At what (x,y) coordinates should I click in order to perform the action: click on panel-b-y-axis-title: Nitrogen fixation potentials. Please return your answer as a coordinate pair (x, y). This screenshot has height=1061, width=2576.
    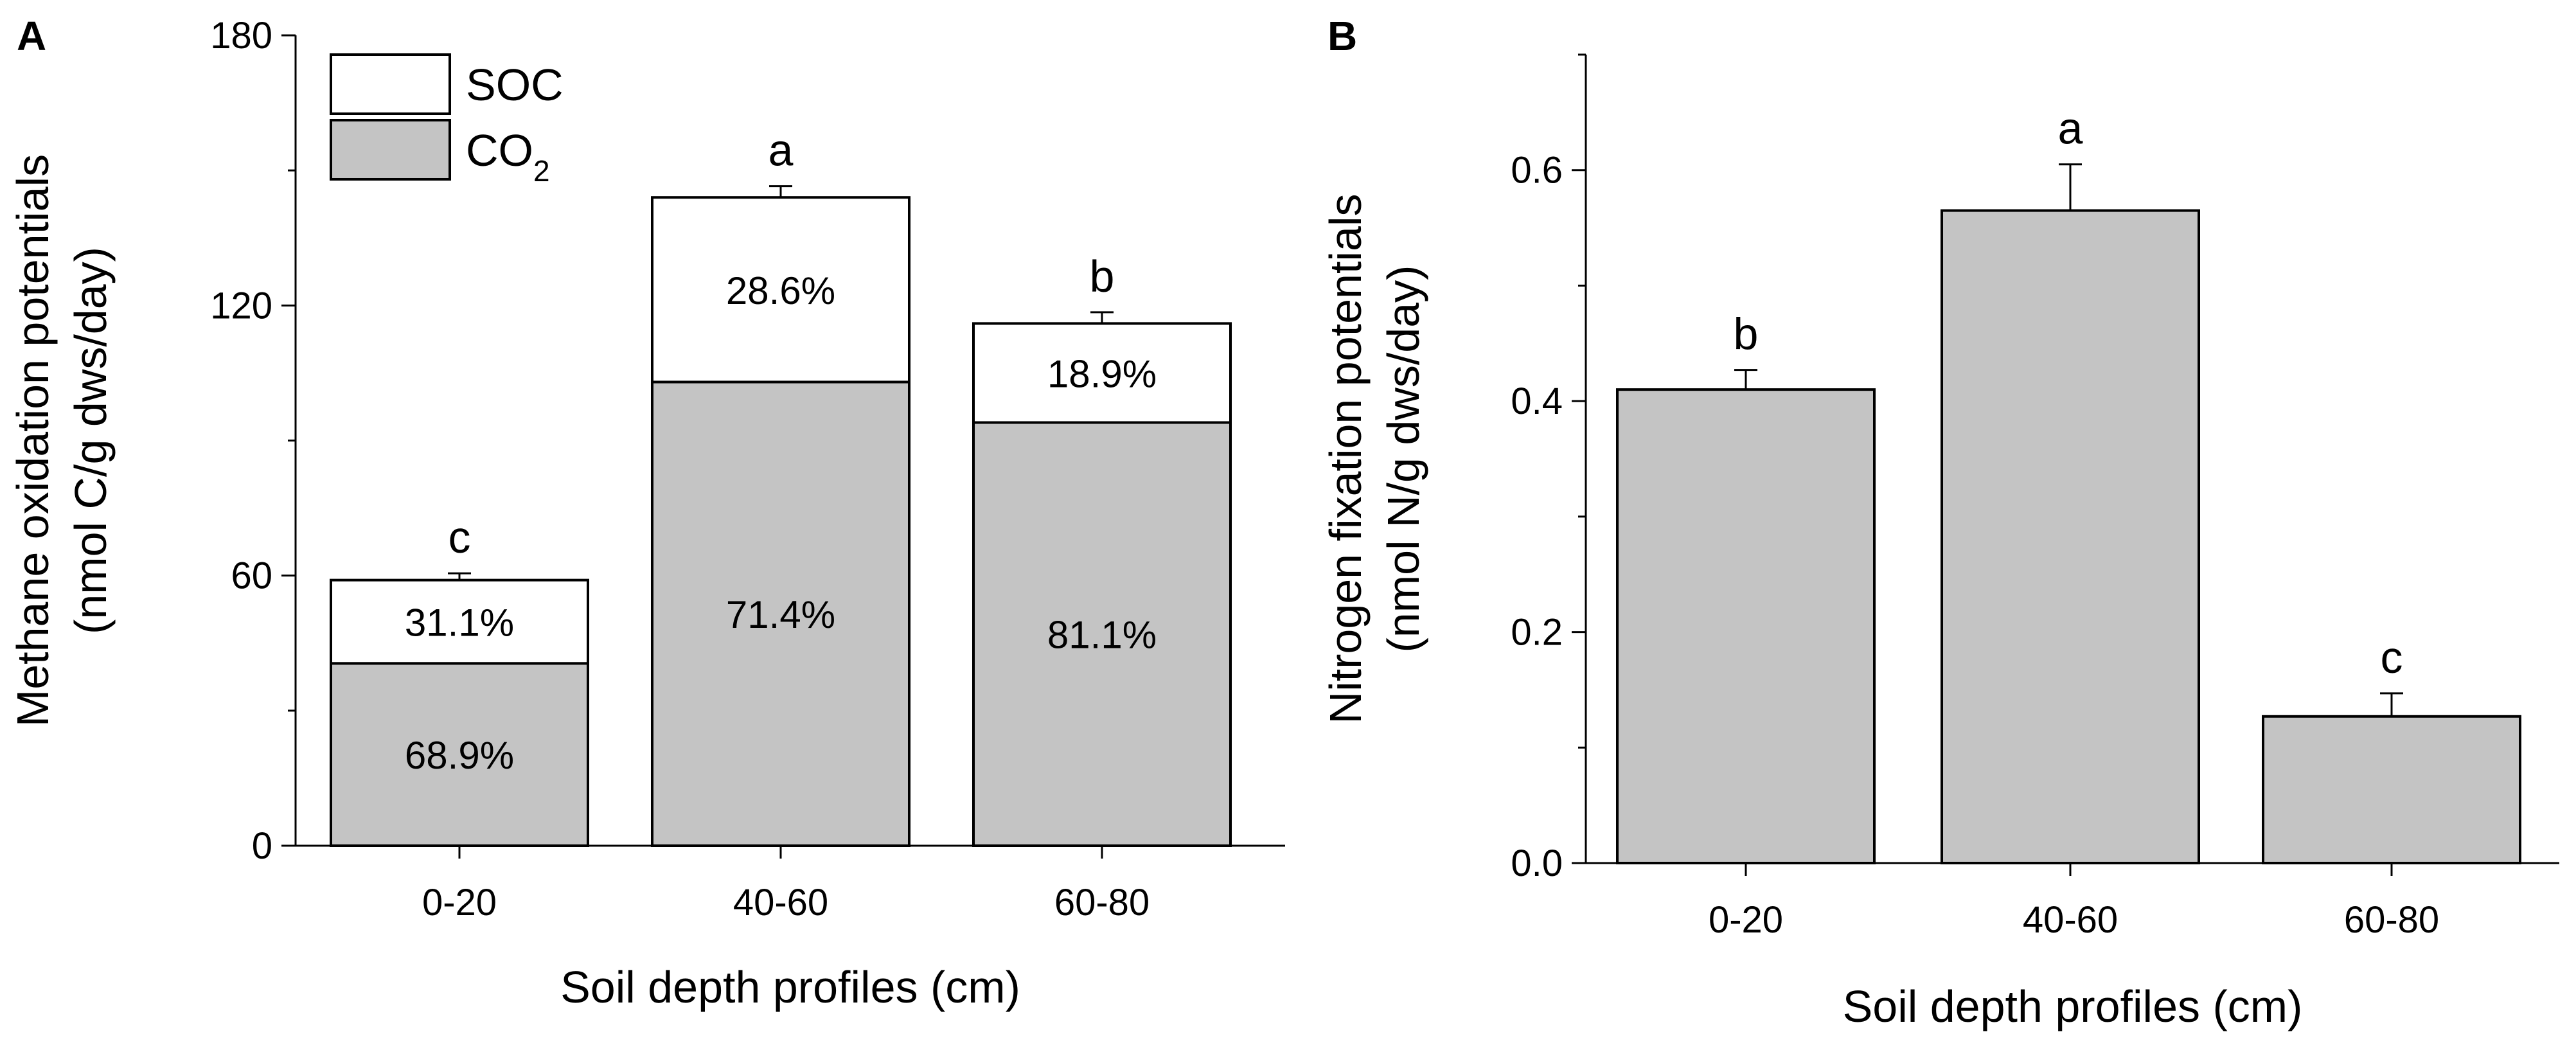
    Looking at the image, I should click on (1346, 459).